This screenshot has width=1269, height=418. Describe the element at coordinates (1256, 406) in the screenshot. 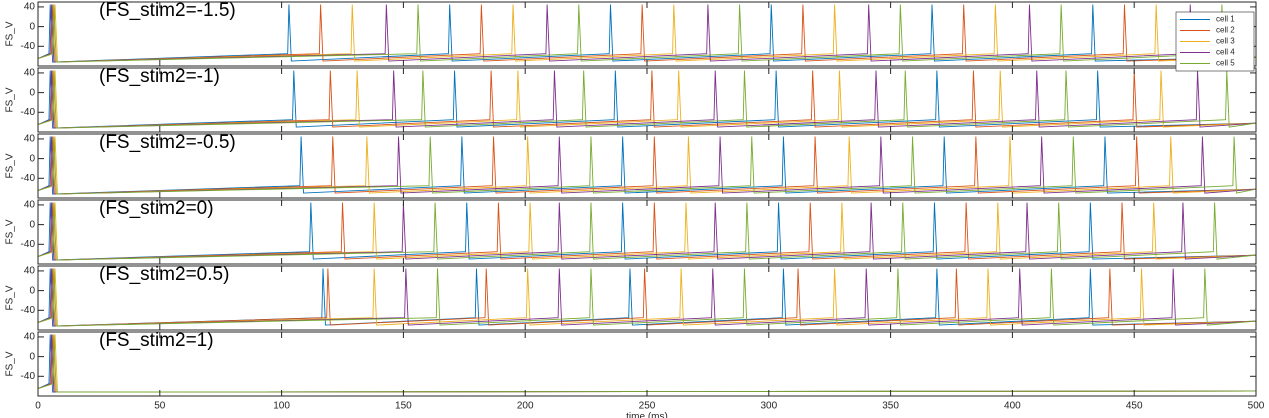

I see `x-tick-label: 500` at that location.